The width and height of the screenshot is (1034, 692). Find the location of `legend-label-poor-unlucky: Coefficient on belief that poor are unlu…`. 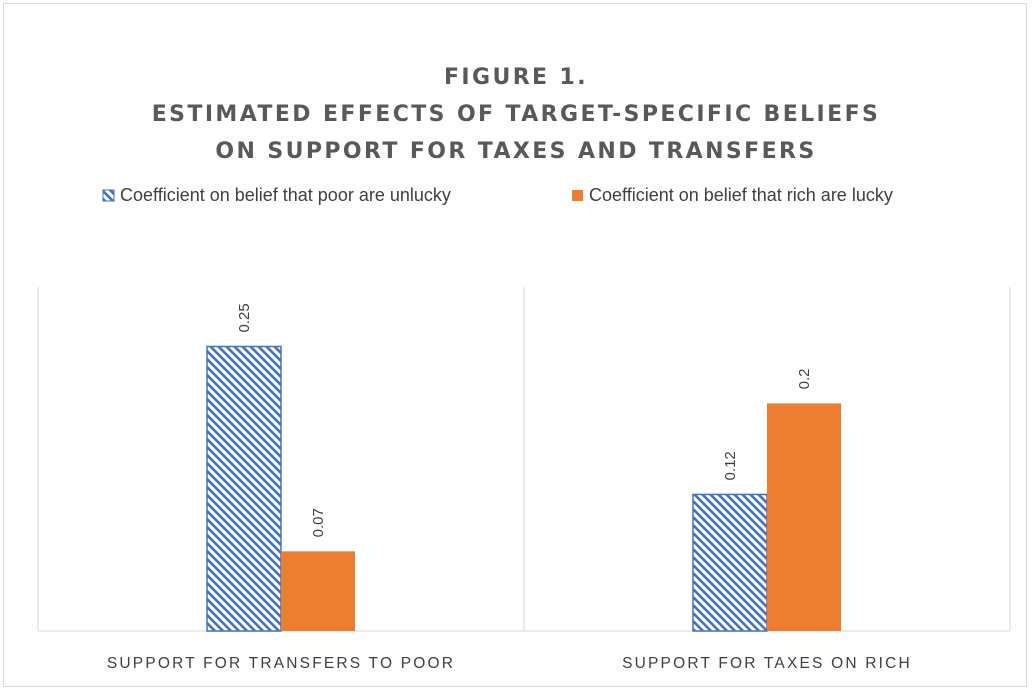

legend-label-poor-unlucky: Coefficient on belief that poor are unlu… is located at coordinates (285, 195).